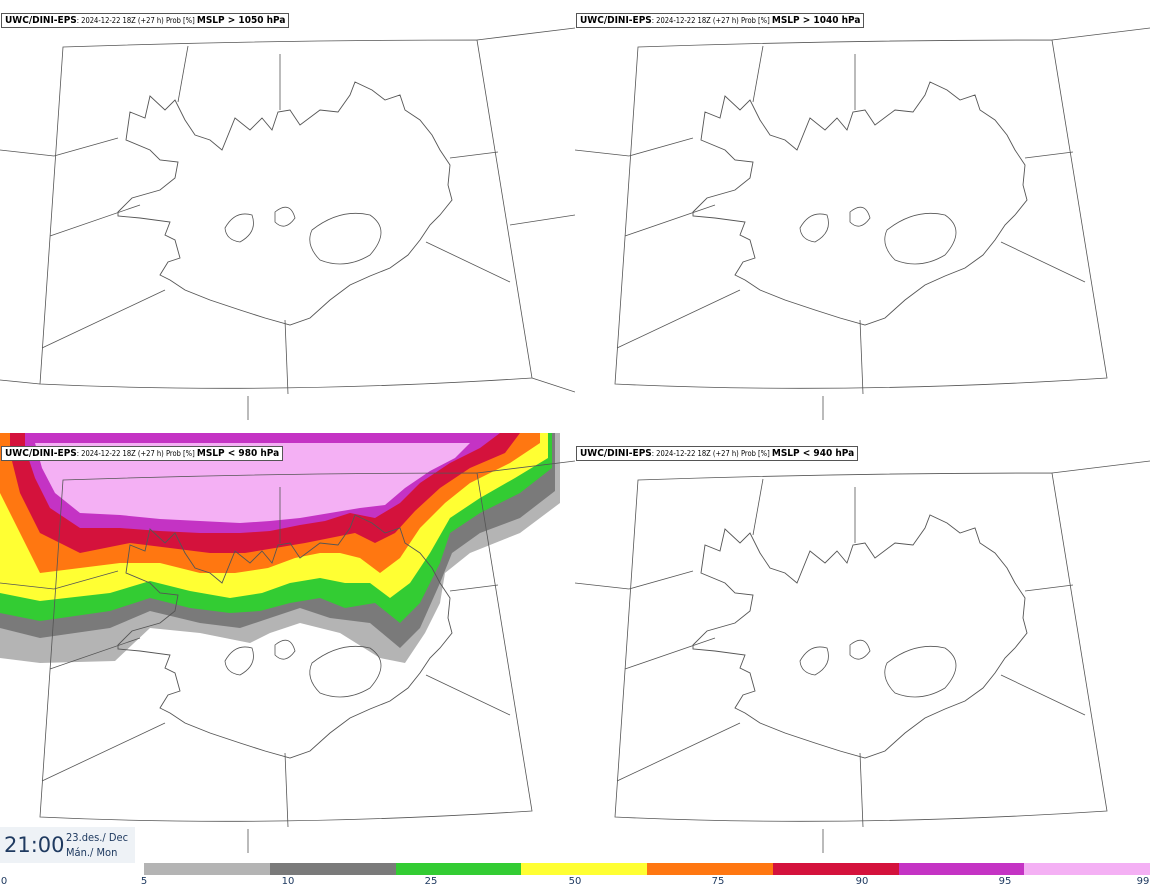 The image size is (1150, 891). Describe the element at coordinates (813, 453) in the screenshot. I see `threshold-label: MSLP < 940 hPa` at that location.